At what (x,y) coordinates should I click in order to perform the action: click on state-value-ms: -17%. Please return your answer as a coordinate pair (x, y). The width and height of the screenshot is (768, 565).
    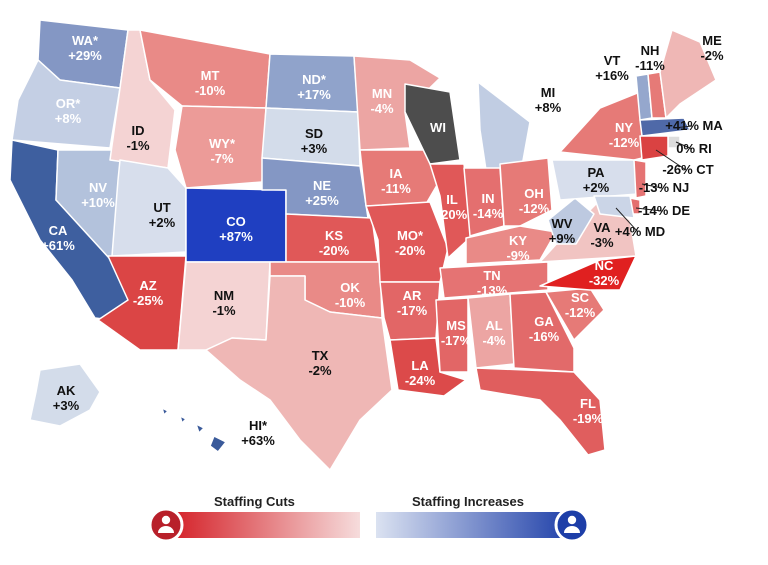
    Looking at the image, I should click on (456, 340).